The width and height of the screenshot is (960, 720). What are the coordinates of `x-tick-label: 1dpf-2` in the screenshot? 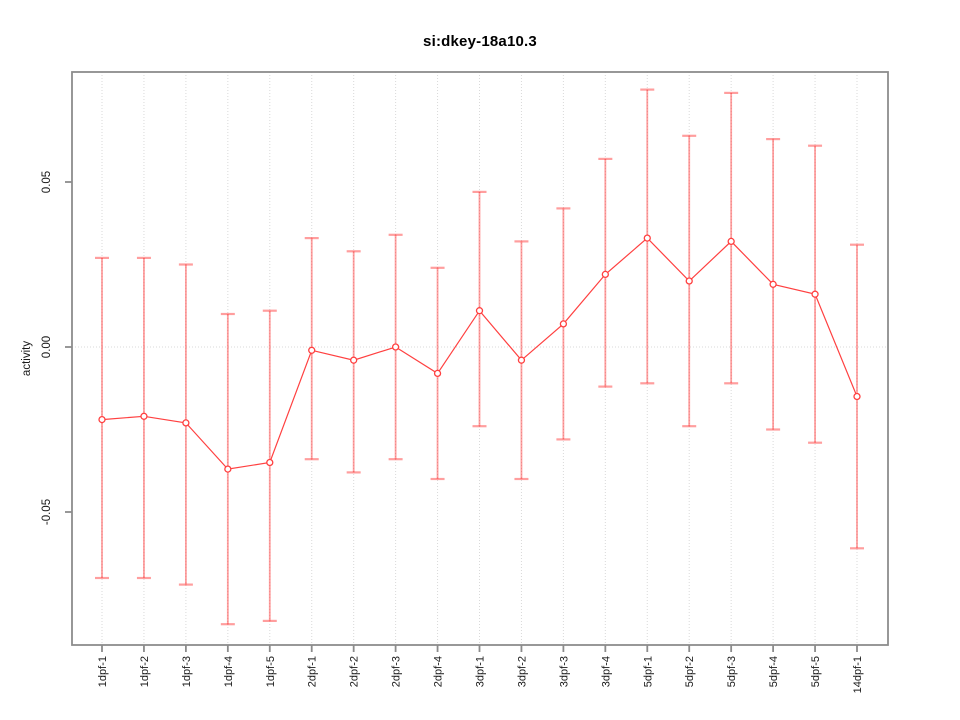 It's located at (145, 671).